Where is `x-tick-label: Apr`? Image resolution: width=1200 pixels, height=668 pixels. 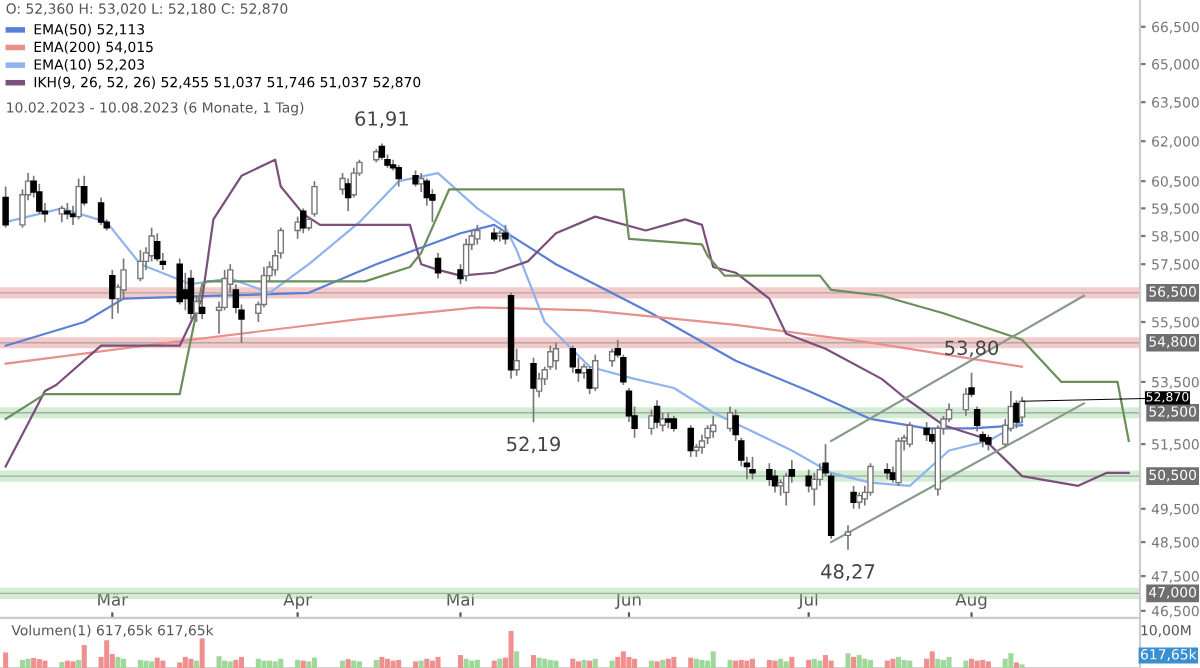 x-tick-label: Apr is located at coordinates (298, 601).